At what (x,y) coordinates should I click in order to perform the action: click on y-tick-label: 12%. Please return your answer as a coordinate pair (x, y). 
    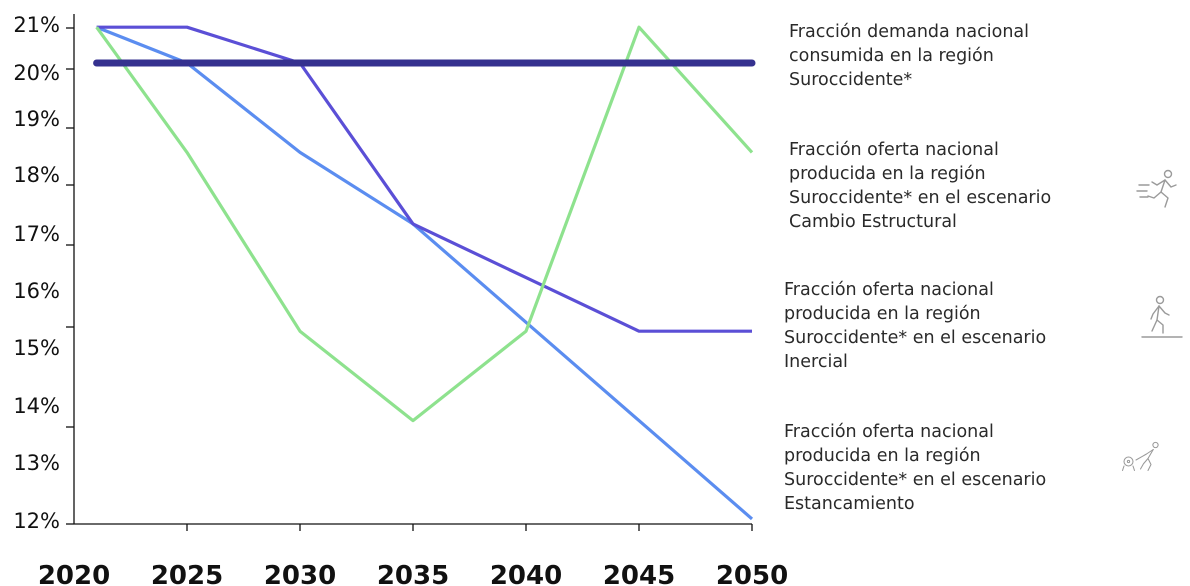
    Looking at the image, I should click on (36, 521).